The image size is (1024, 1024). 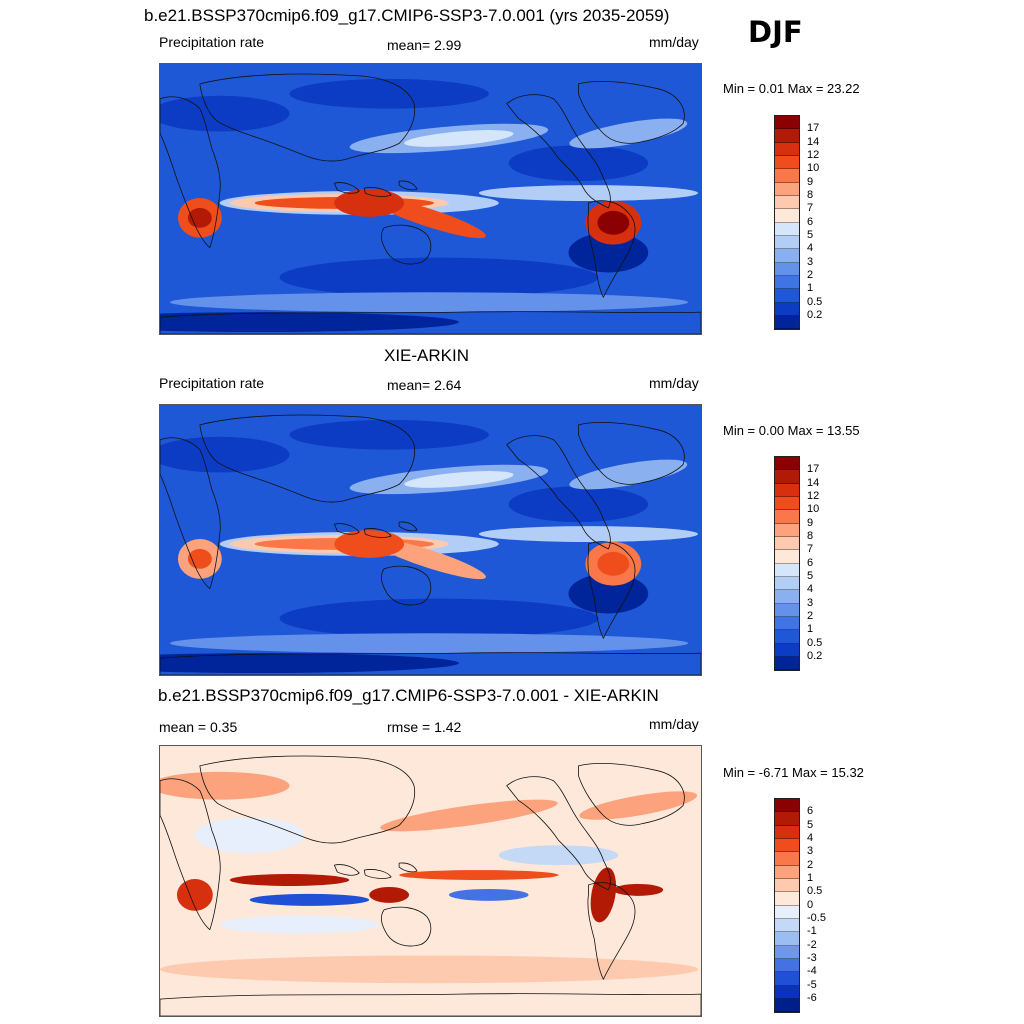 What do you see at coordinates (813, 482) in the screenshot?
I see `colorbar-label: 14` at bounding box center [813, 482].